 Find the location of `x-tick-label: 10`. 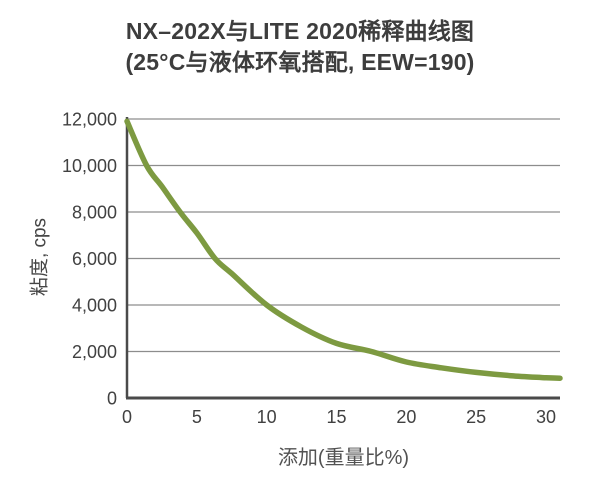

x-tick-label: 10 is located at coordinates (267, 417).